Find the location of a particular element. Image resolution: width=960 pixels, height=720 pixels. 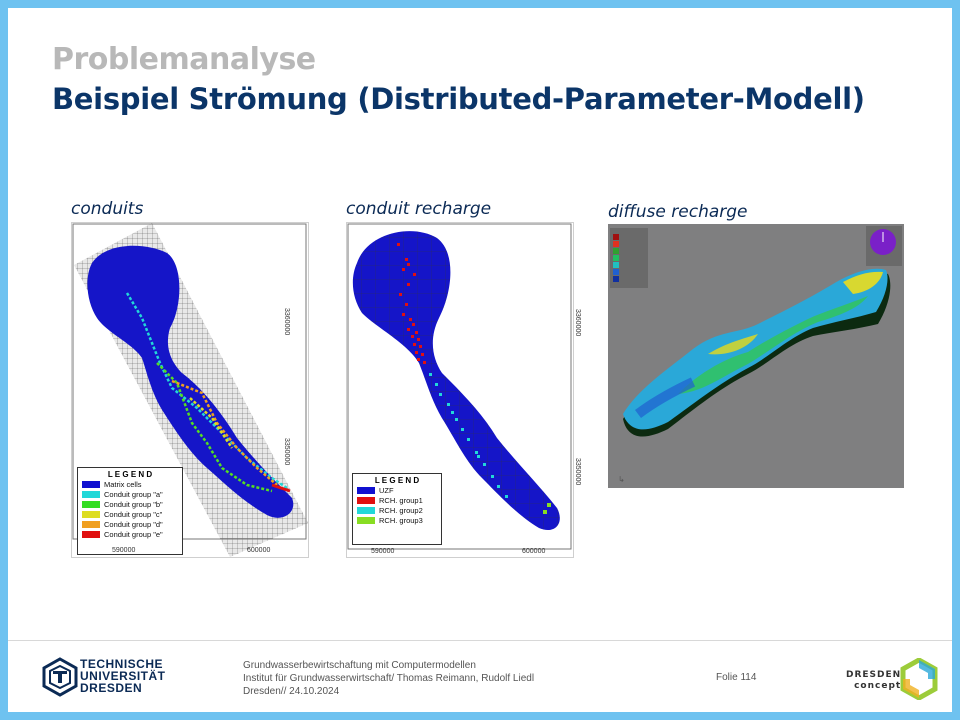

slide-number: Folie 114 is located at coordinates (736, 677).